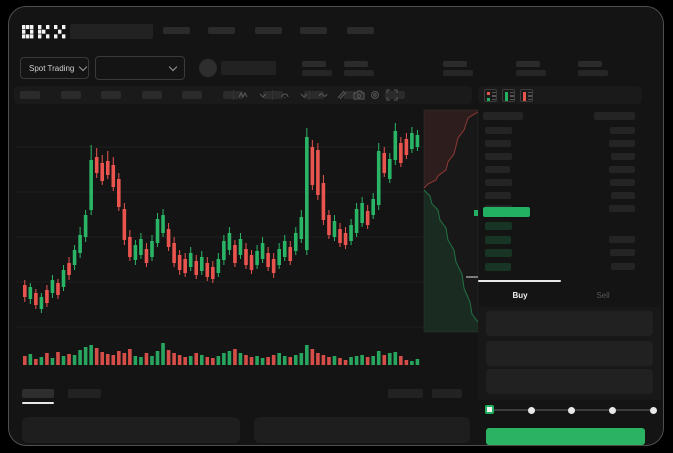 The image size is (673, 453). What do you see at coordinates (519, 281) in the screenshot?
I see `tab-indicator` at bounding box center [519, 281].